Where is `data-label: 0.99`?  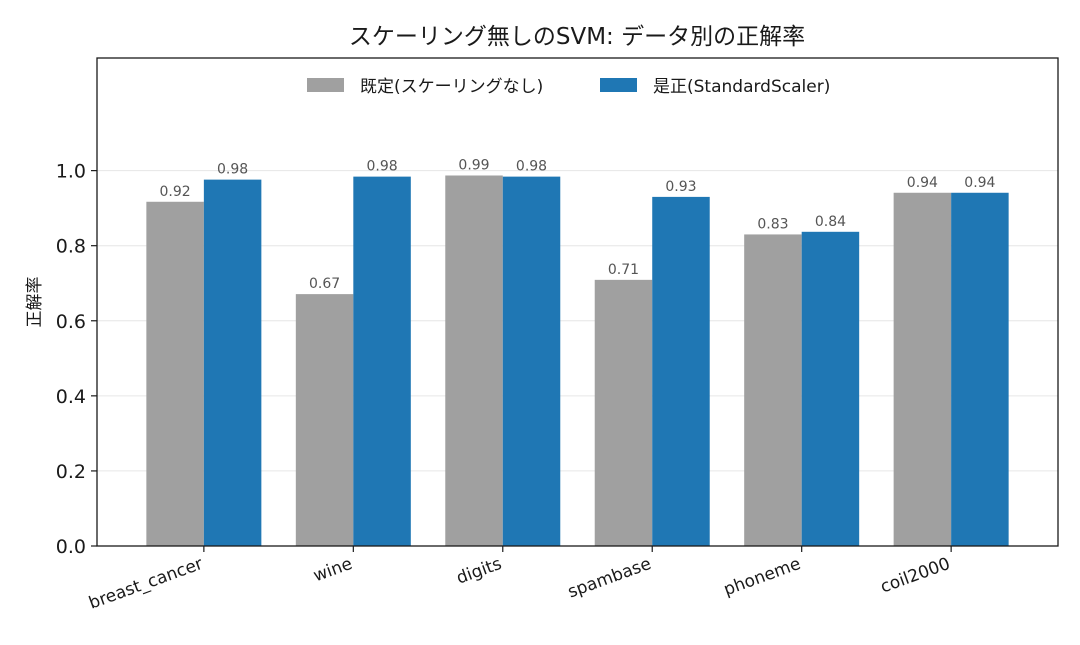 data-label: 0.99 is located at coordinates (473, 165).